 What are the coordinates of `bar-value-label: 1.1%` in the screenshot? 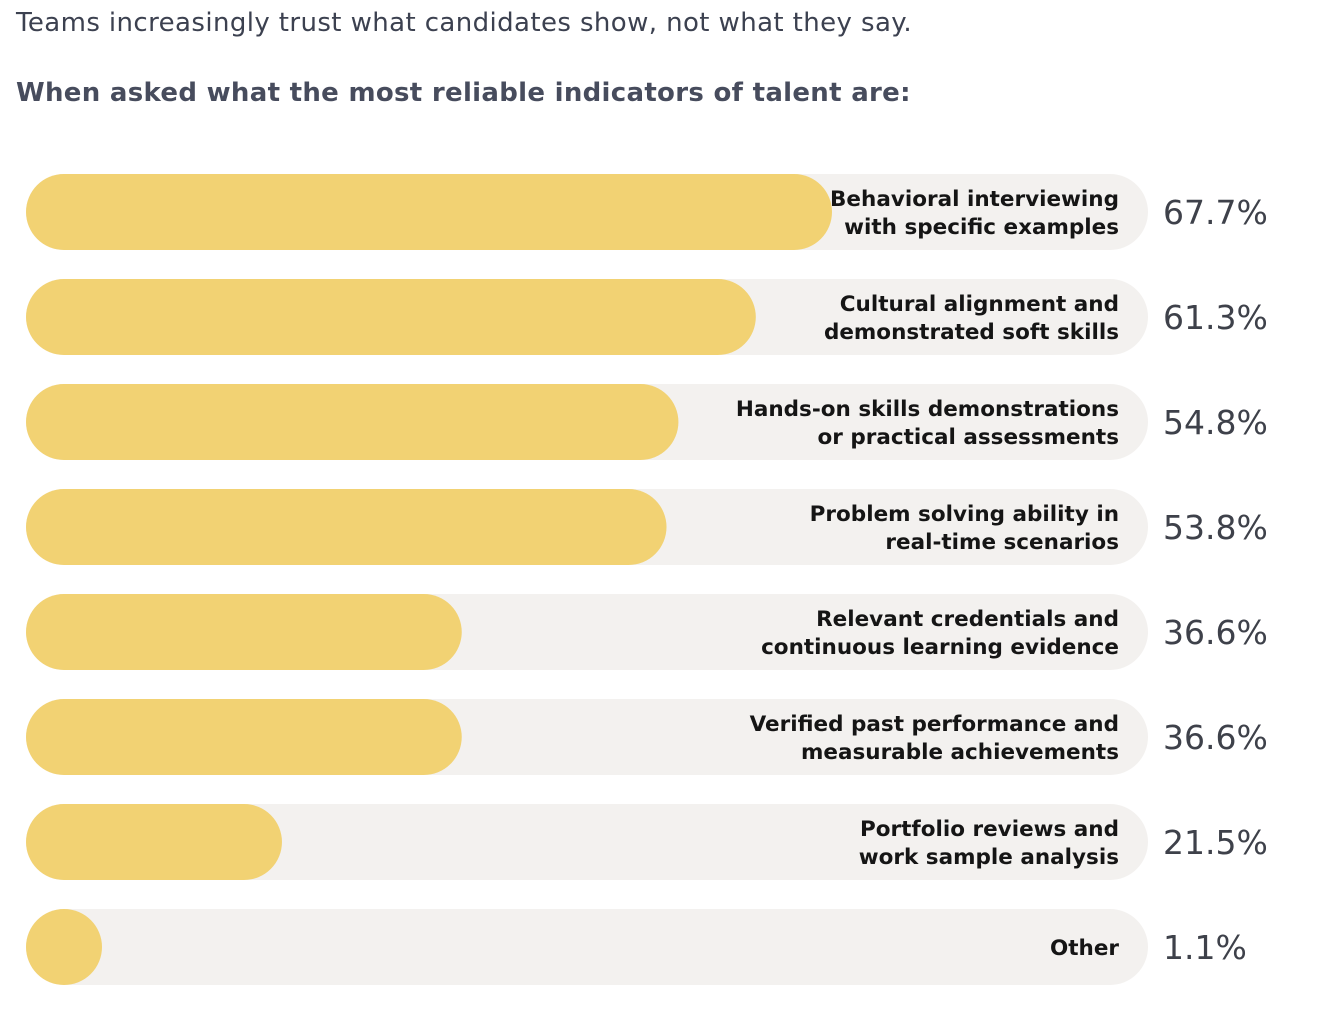 It's located at (1205, 947).